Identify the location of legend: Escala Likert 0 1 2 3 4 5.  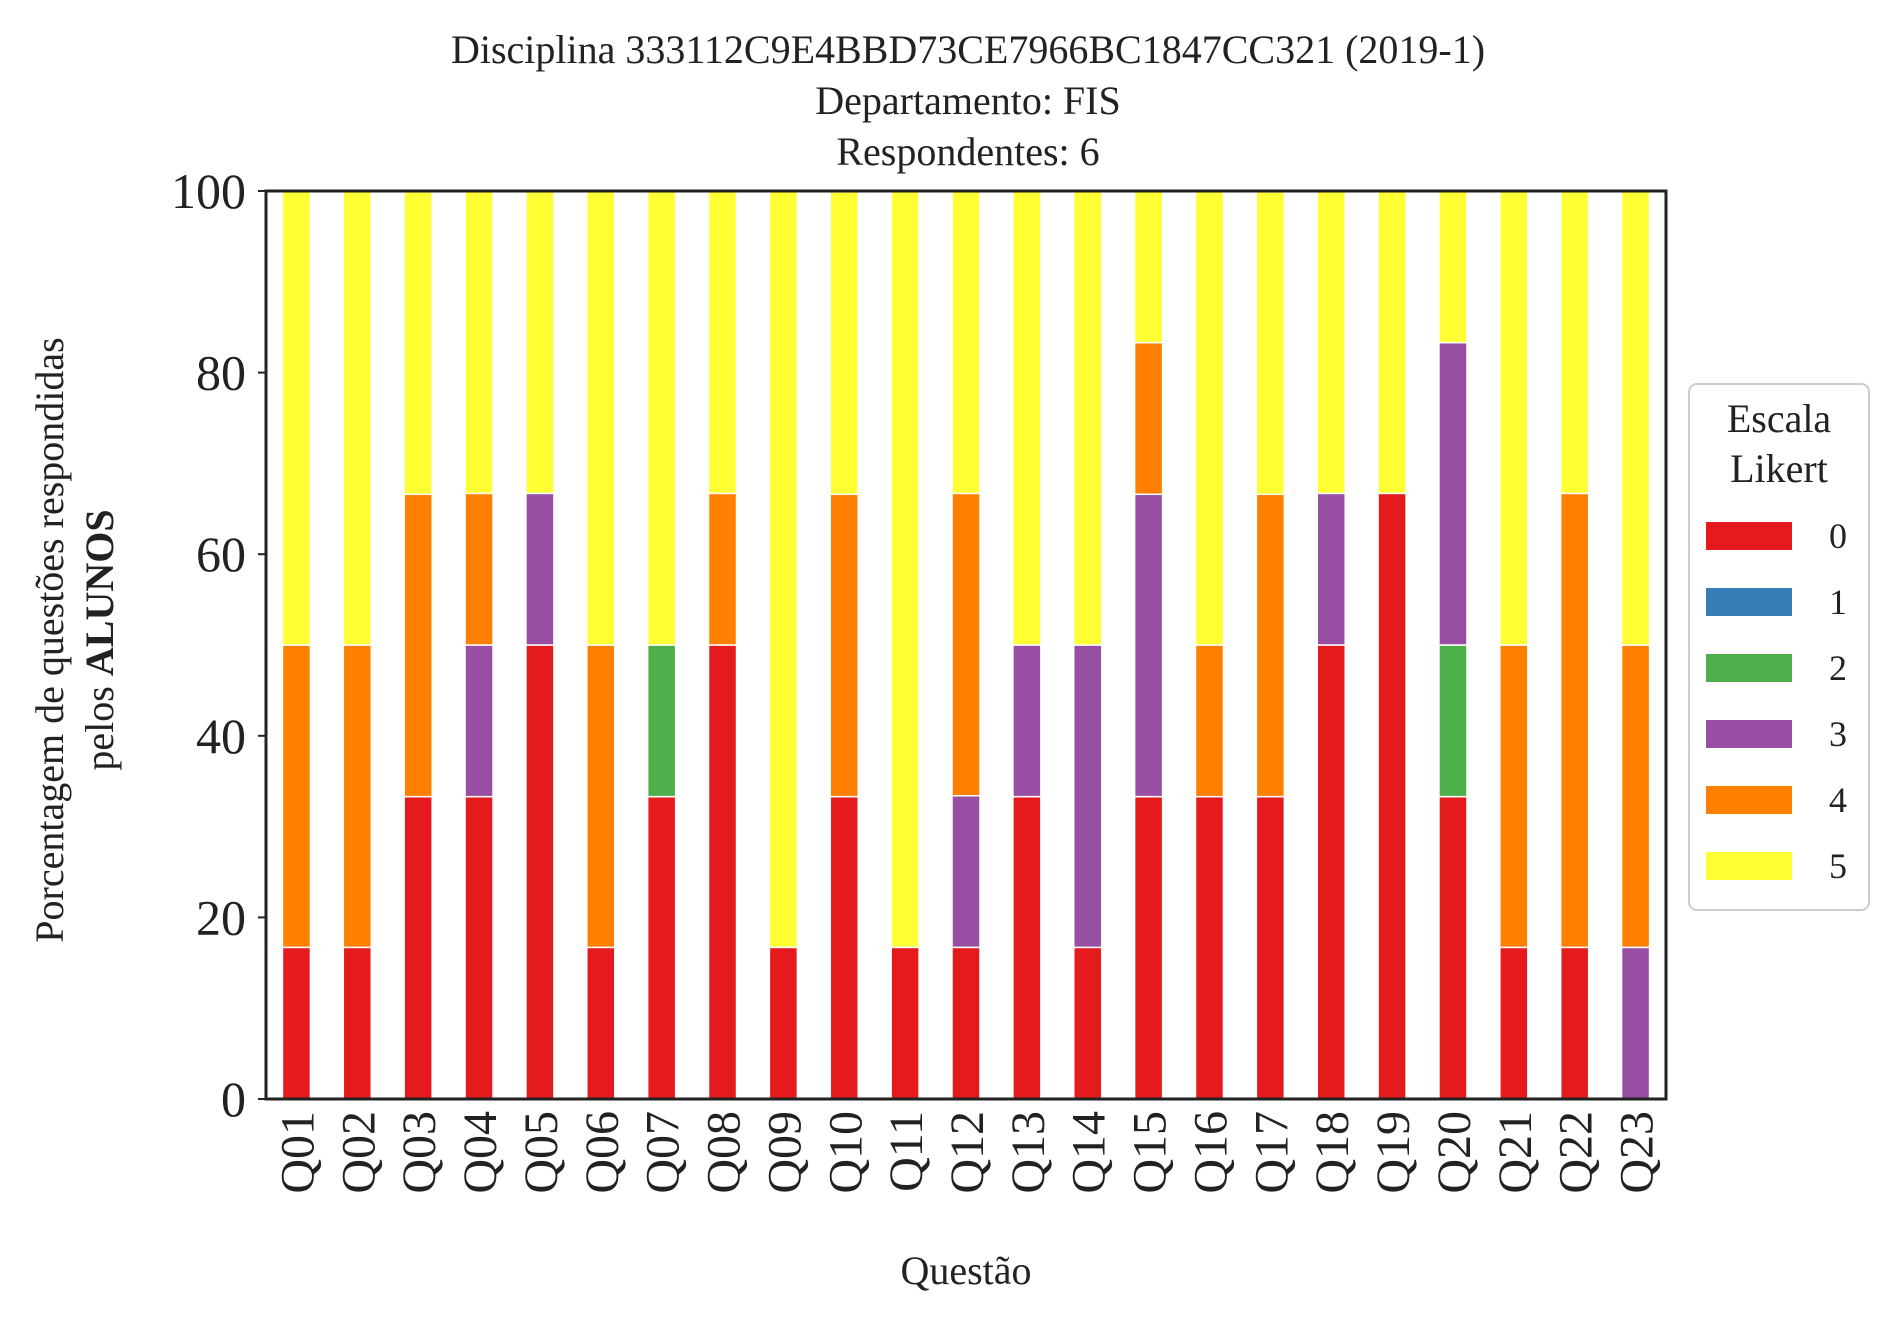
(1779, 647).